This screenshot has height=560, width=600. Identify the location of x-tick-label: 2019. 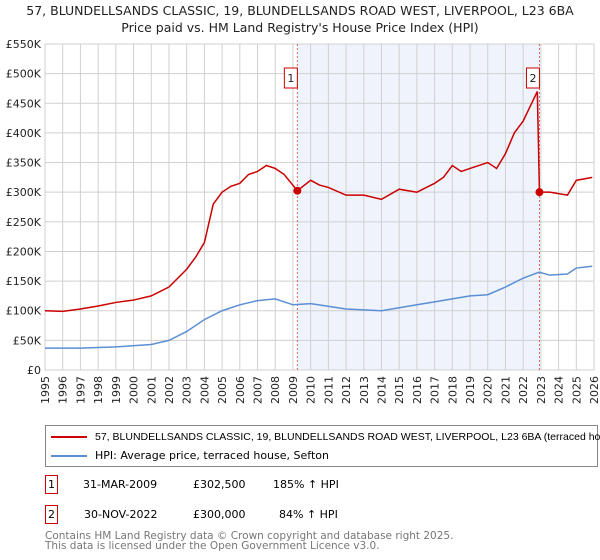
(470, 390).